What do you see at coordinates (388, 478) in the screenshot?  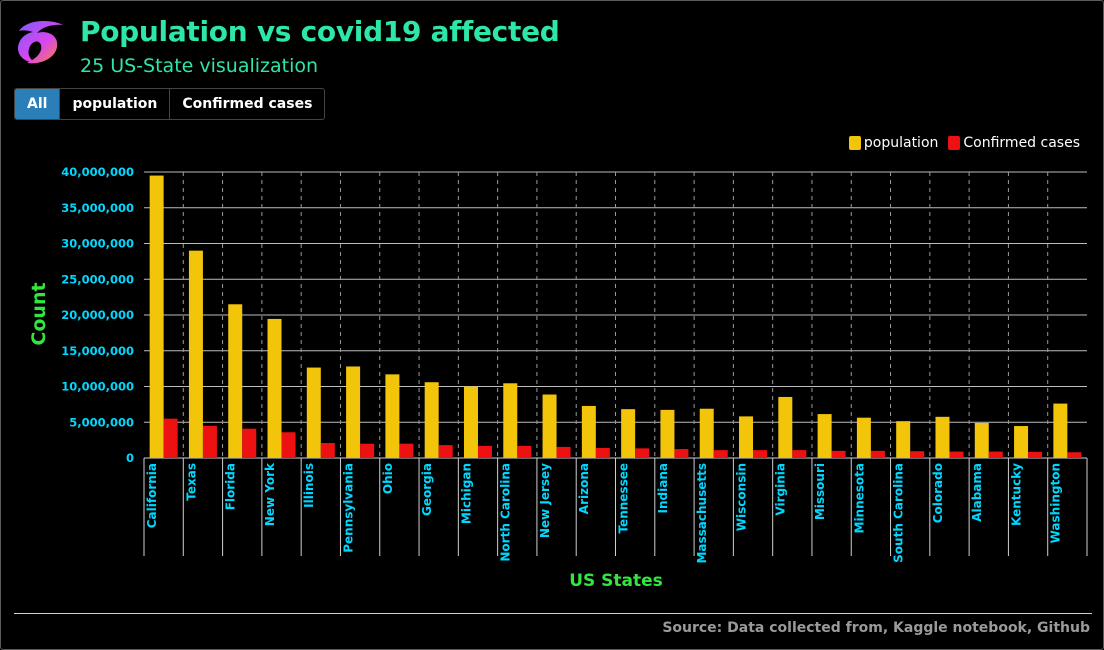 I see `x-tick-label: Ohio` at bounding box center [388, 478].